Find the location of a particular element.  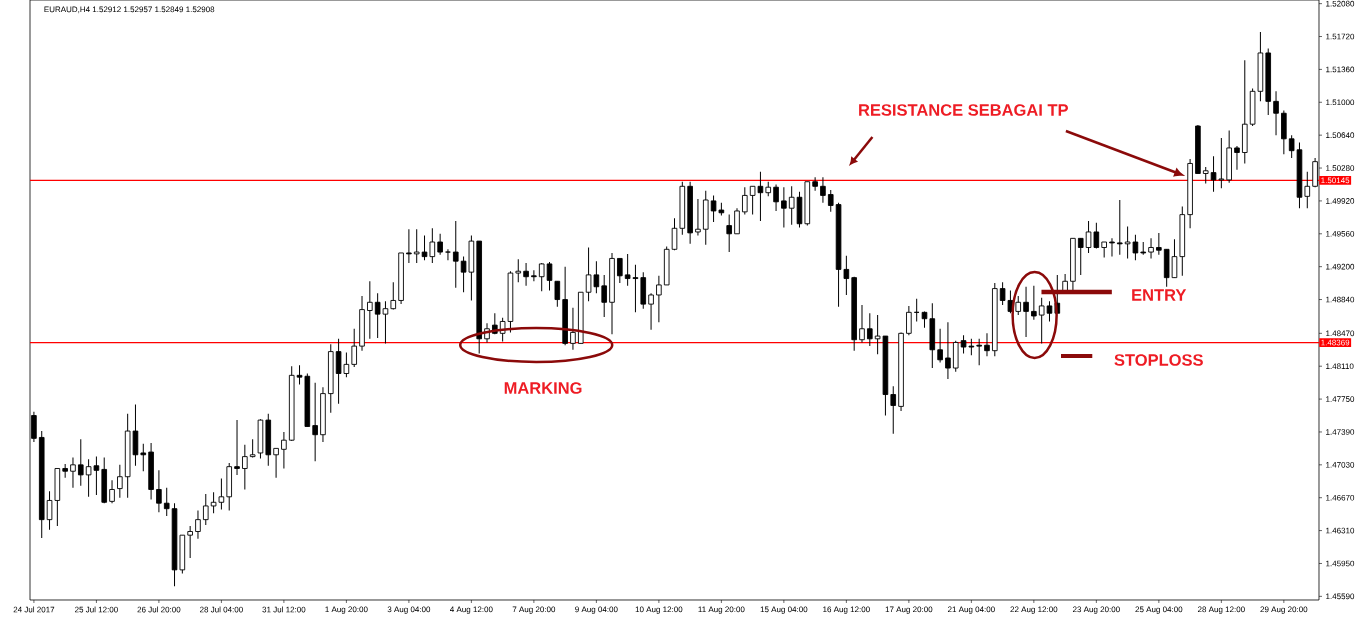

x-tick-label: 23 Aug 20:00 is located at coordinates (1096, 610).